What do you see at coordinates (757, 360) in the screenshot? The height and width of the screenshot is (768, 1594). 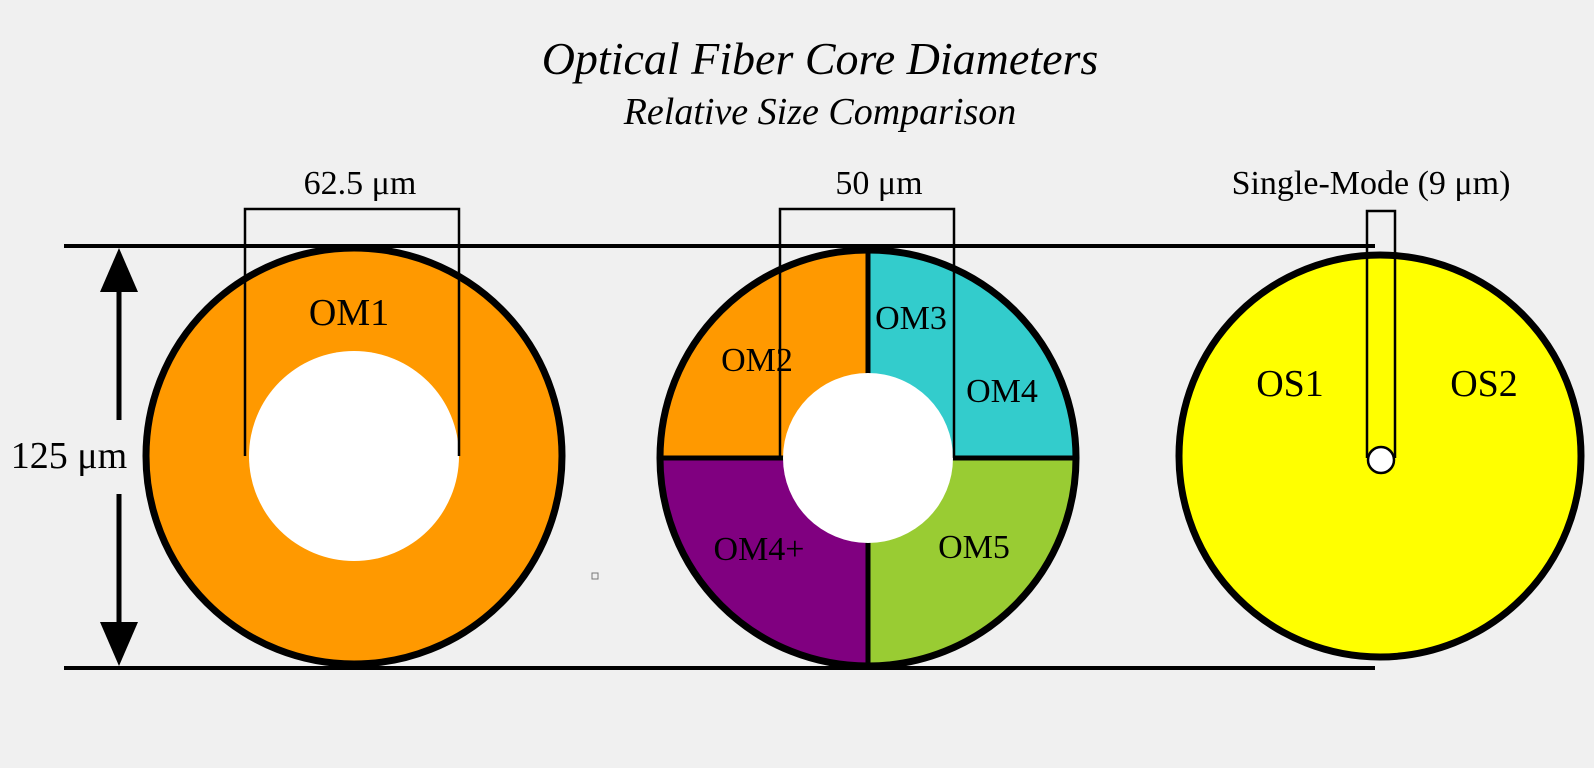 I see `segment-label-om2: OM2` at bounding box center [757, 360].